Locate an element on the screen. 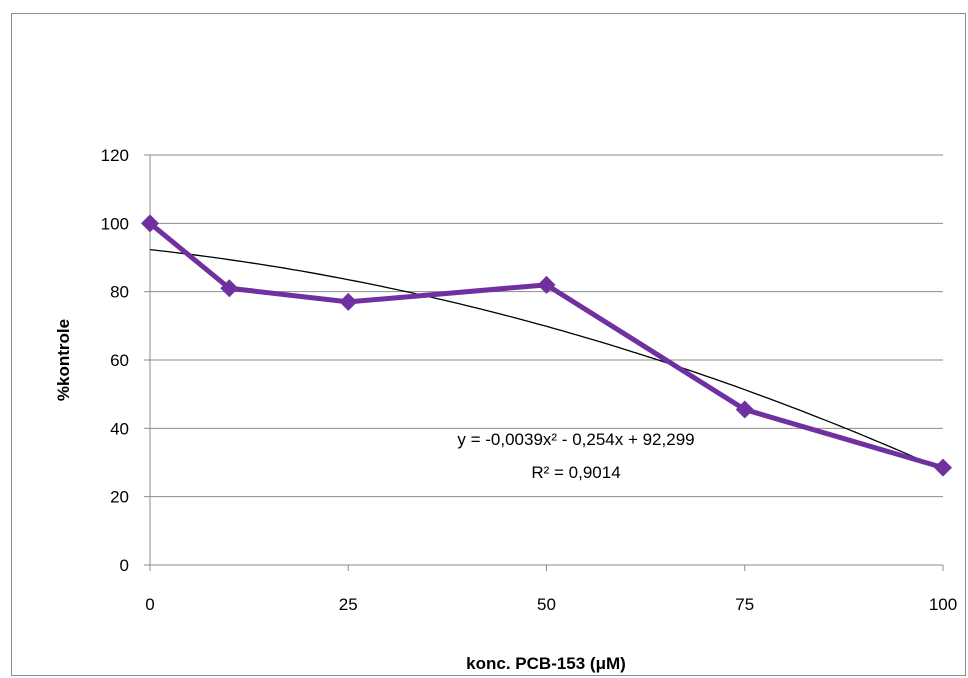  y-tick-label: 100 is located at coordinates (115, 223).